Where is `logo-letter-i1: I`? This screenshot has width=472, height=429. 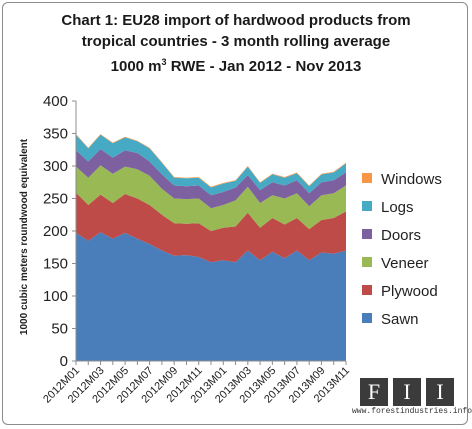 logo-letter-i1: I is located at coordinates (407, 392).